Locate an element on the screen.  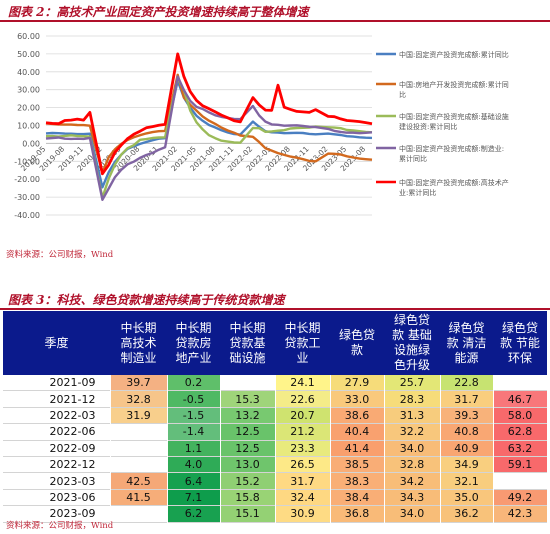
value-cell: 31.3 is located at coordinates (412, 415).